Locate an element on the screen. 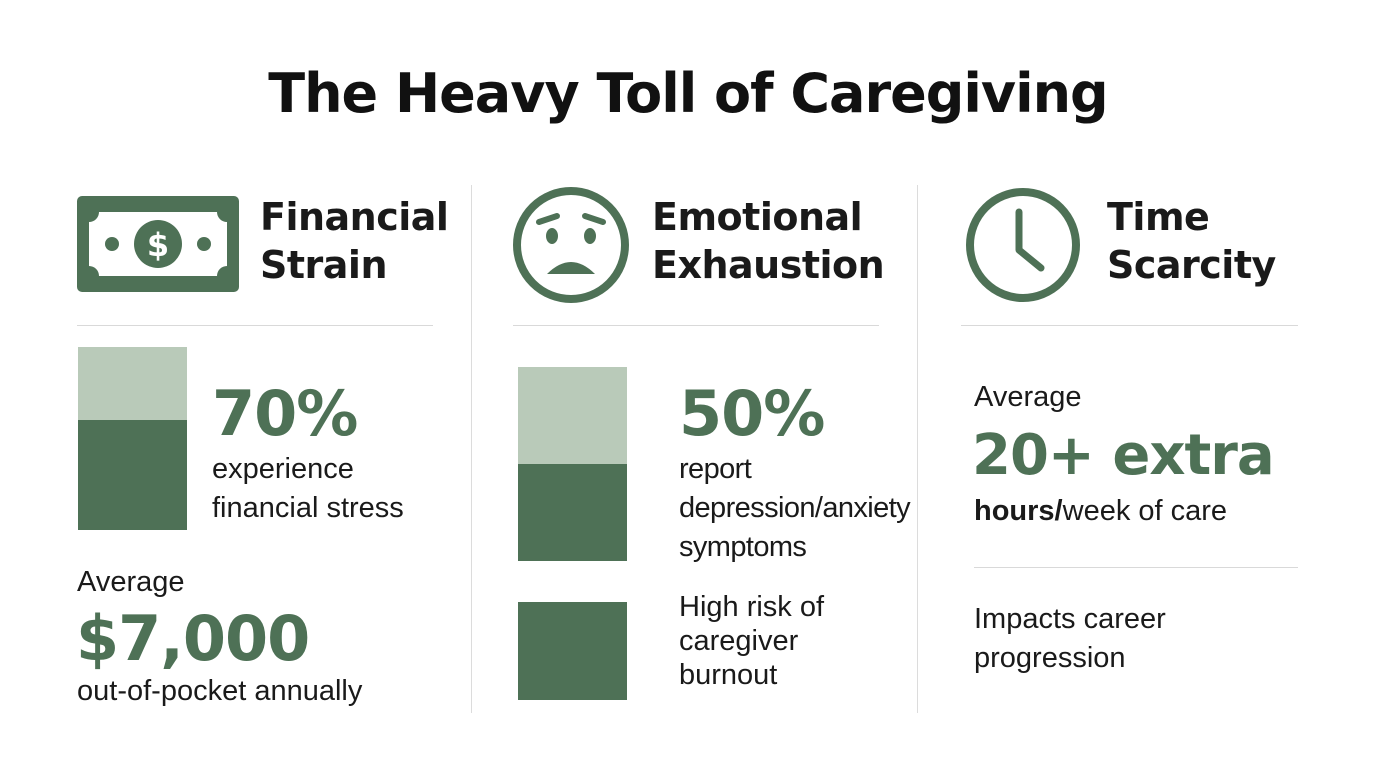 Image resolution: width=1376 pixels, height=768 pixels. page-title: The Heavy Toll of Caregiving is located at coordinates (688, 93).